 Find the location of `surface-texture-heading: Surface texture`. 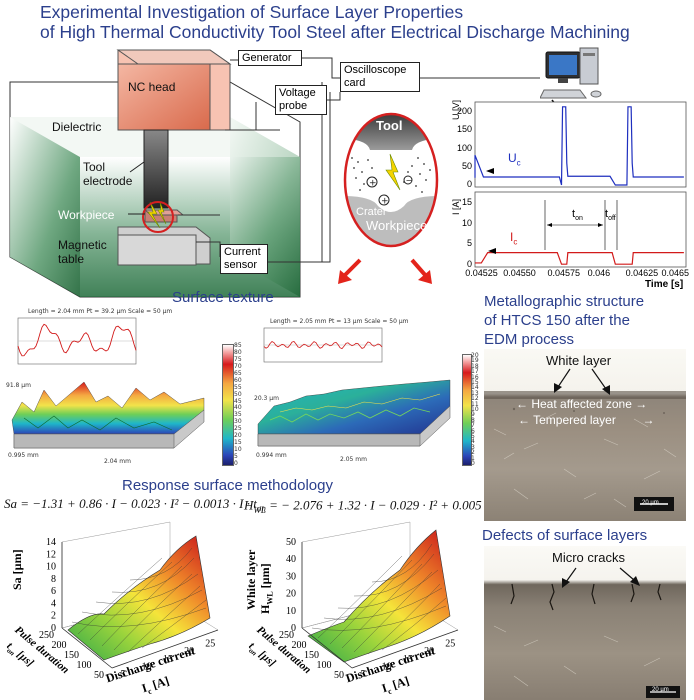

surface-texture-heading: Surface texture is located at coordinates (223, 297).